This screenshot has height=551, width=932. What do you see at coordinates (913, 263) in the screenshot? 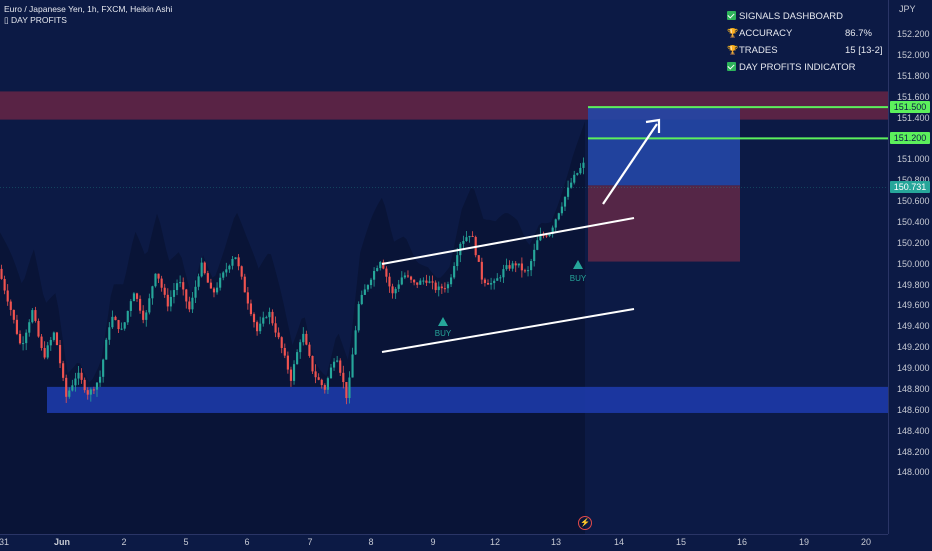
I see `price-tick: 150.000` at bounding box center [913, 263].